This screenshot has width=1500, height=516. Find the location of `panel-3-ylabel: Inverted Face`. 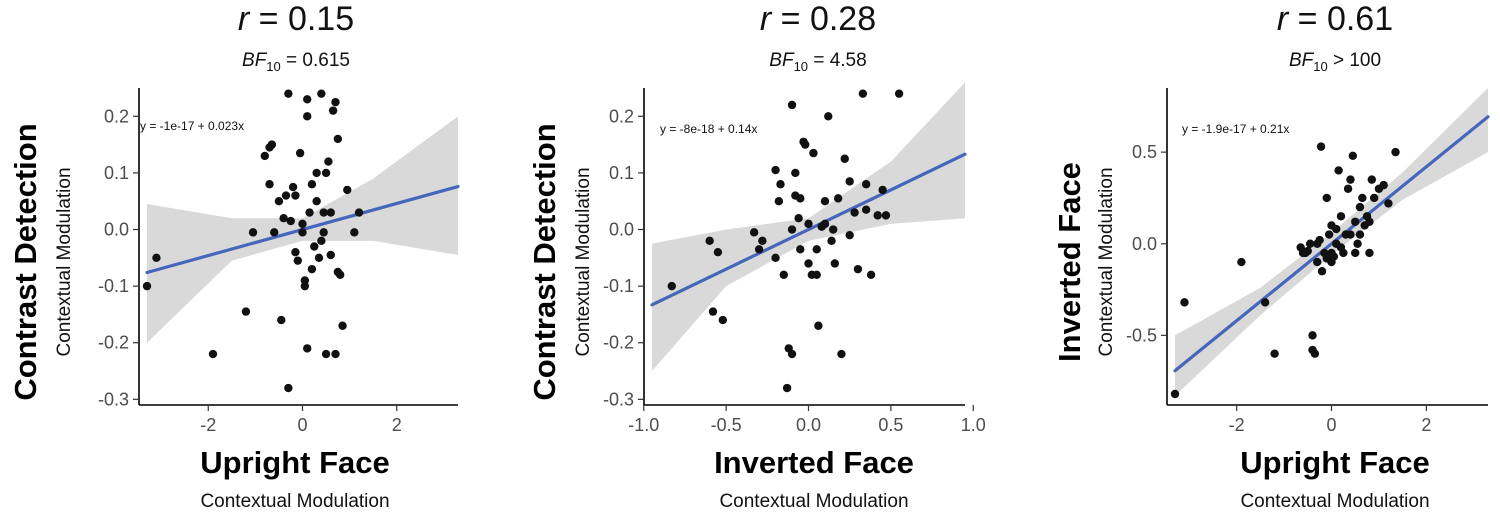

panel-3-ylabel: Inverted Face is located at coordinates (1069, 262).